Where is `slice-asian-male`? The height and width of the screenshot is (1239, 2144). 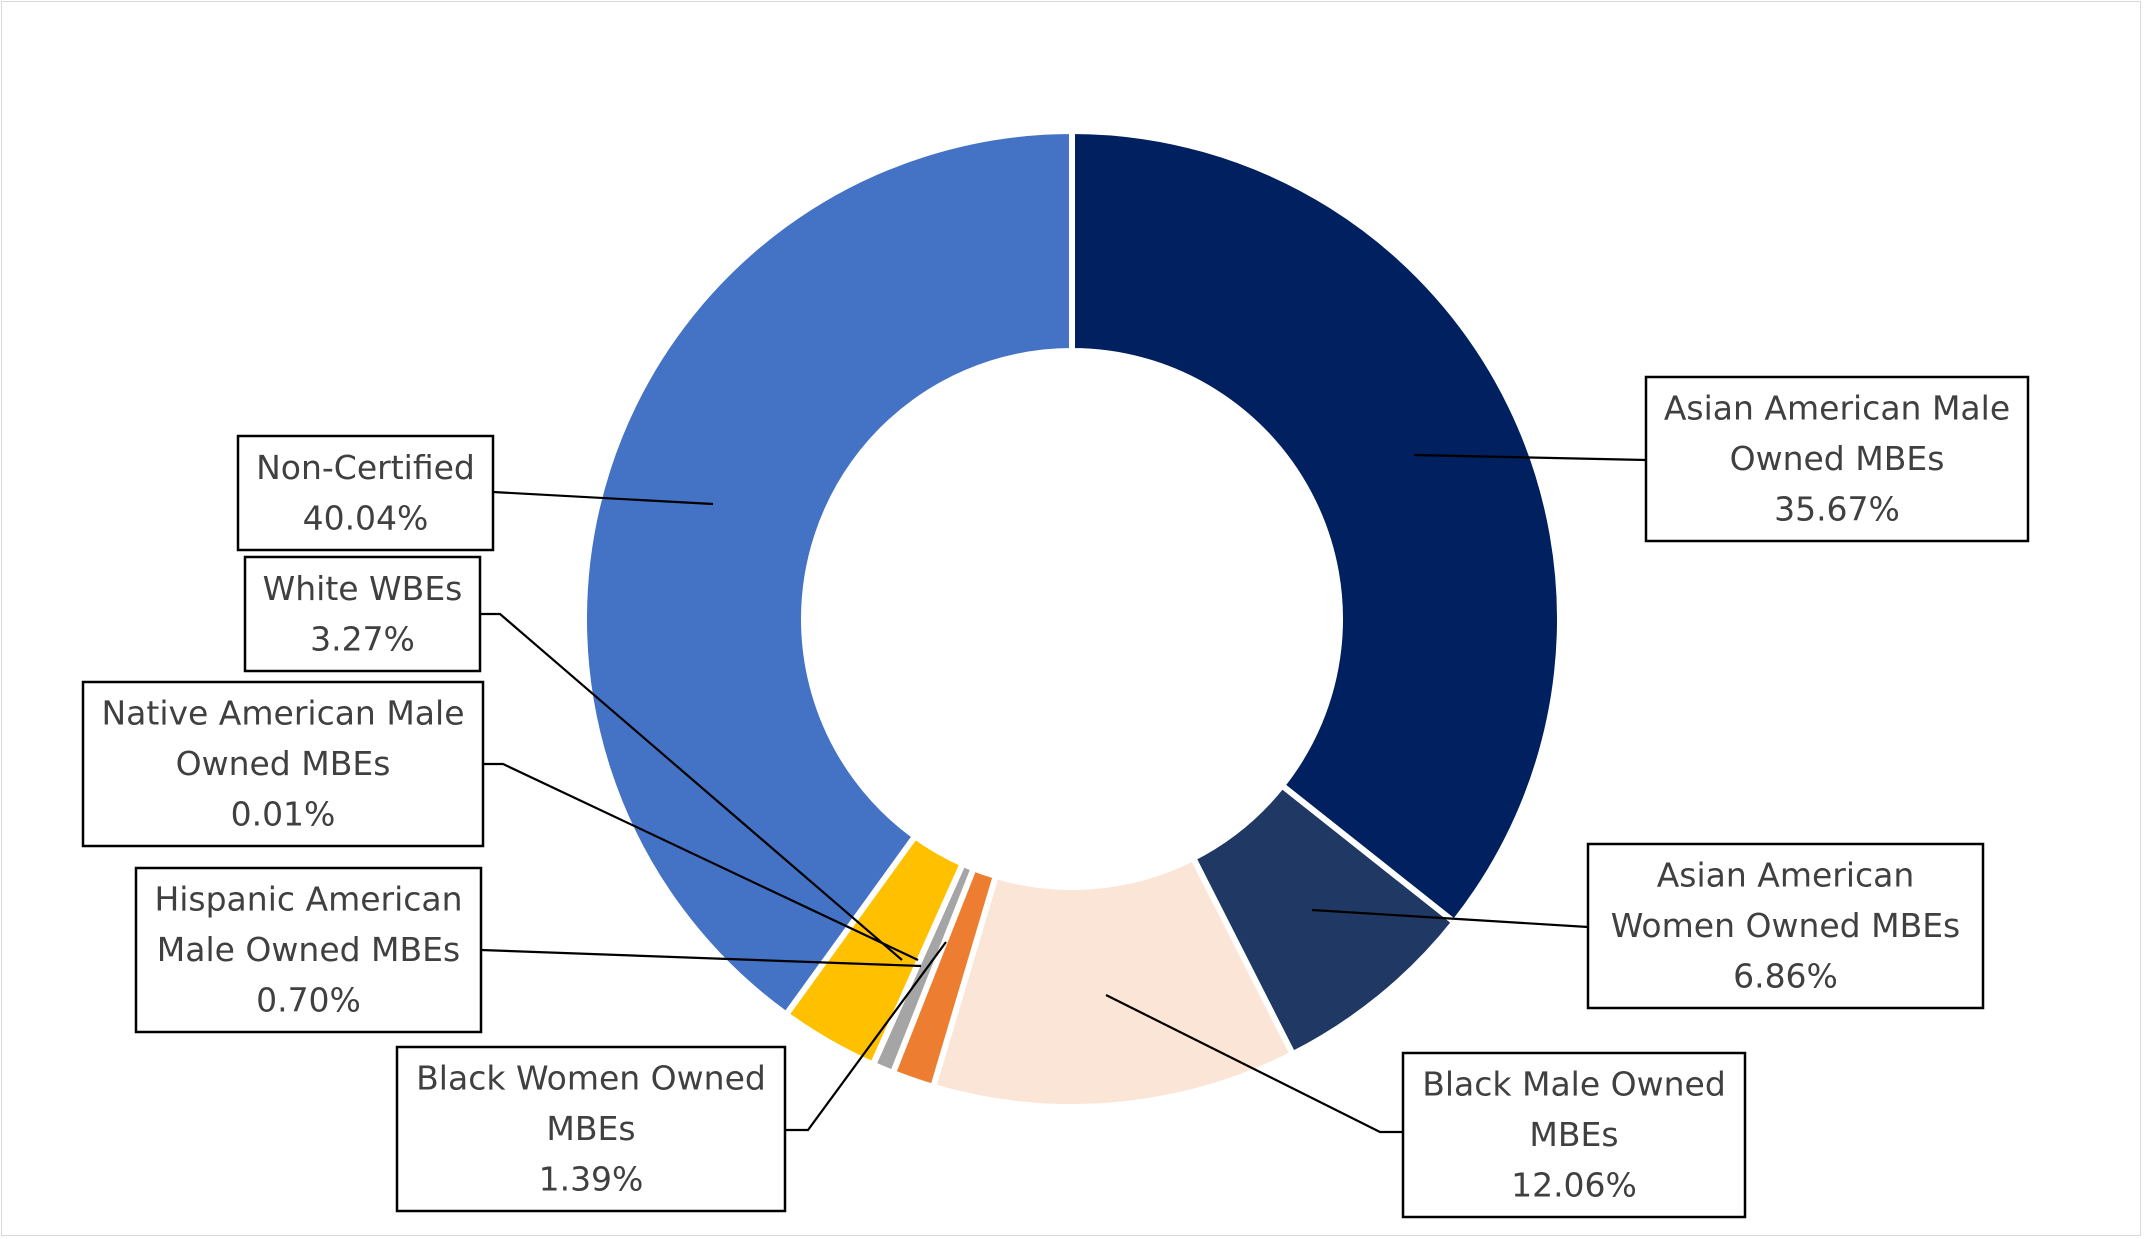
slice-asian-male is located at coordinates (1316, 527).